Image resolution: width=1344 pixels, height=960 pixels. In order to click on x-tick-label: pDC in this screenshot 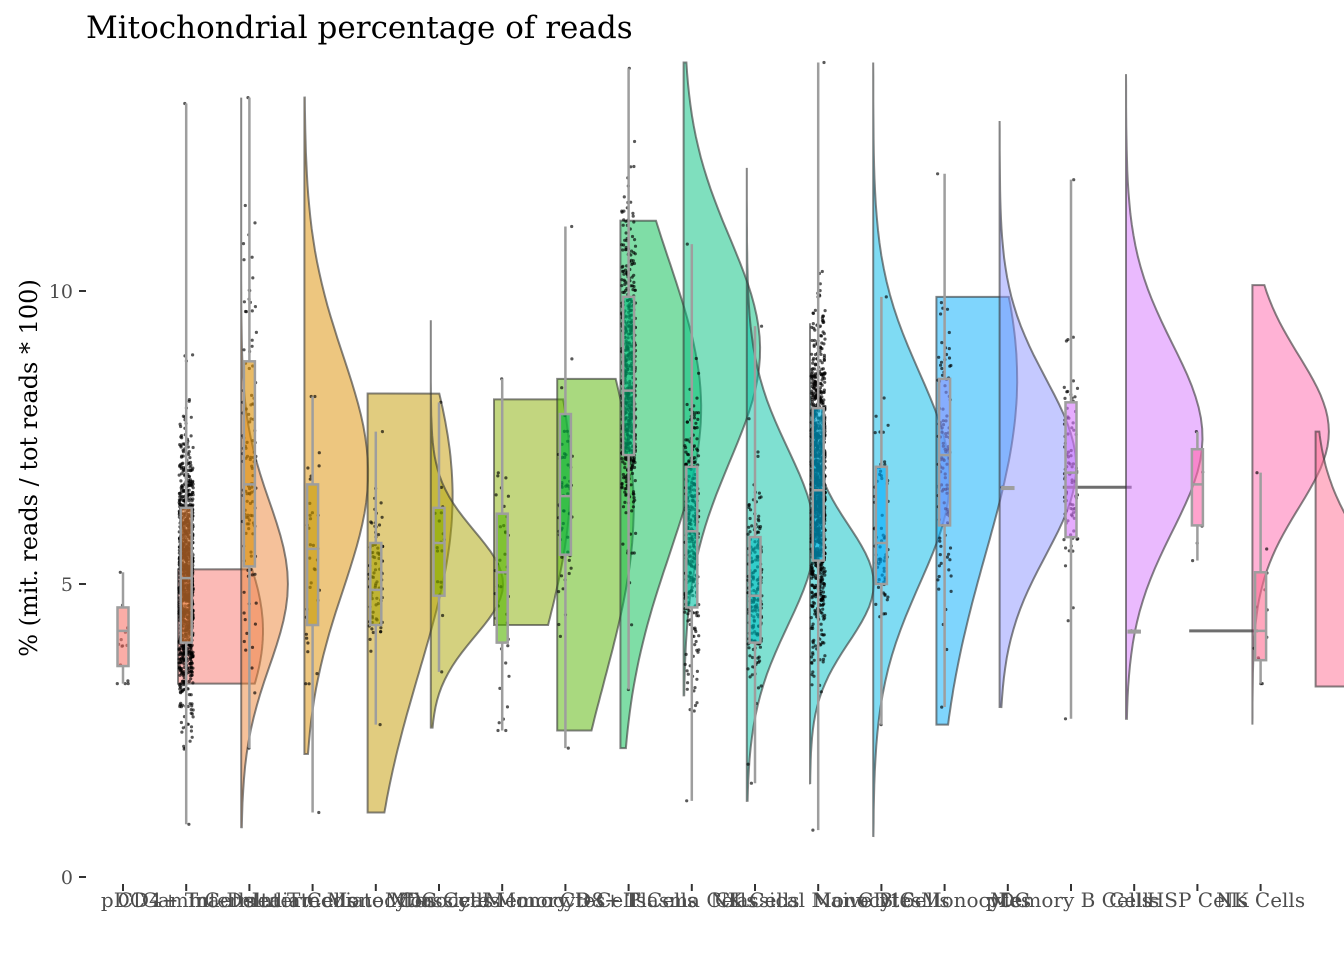, I will do `click(123, 900)`.